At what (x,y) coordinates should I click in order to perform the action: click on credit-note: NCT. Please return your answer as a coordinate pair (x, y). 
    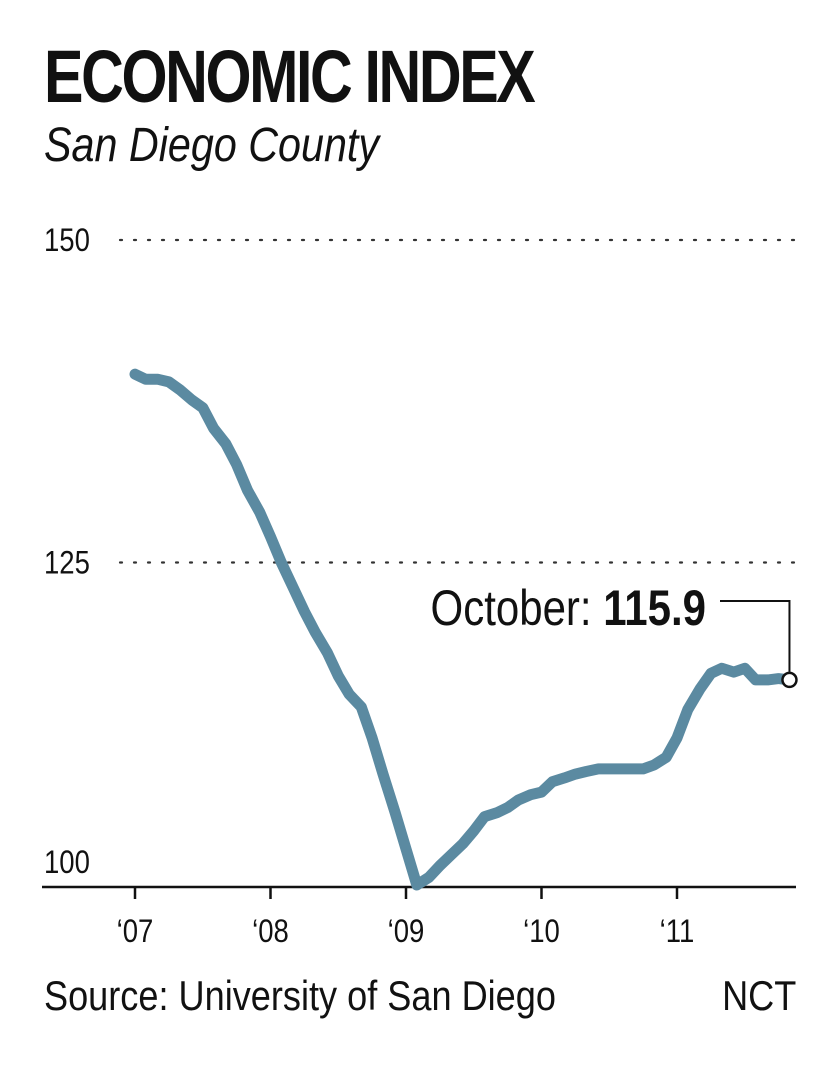
    Looking at the image, I should click on (758, 995).